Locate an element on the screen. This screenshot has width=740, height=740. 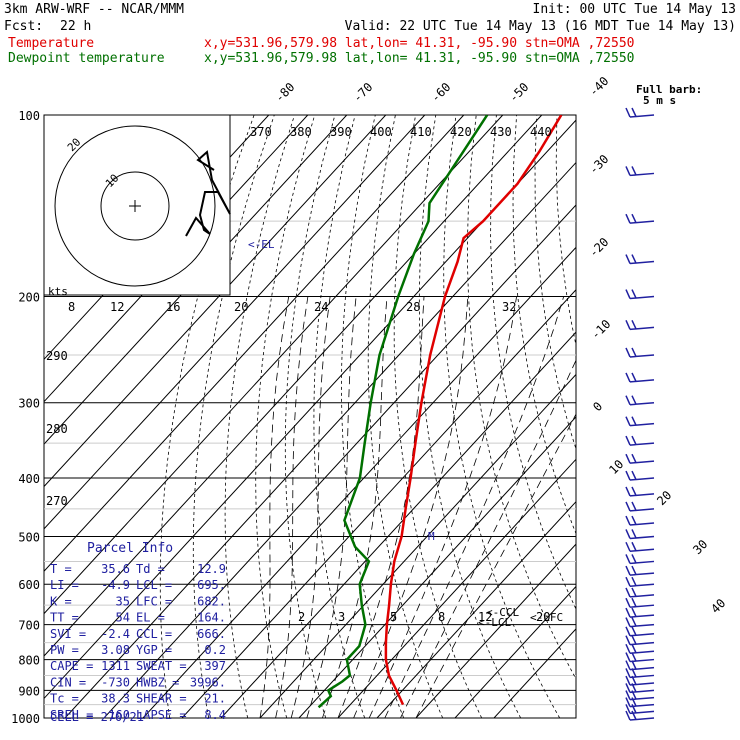
temperature-tick-label: 0 is located at coordinates (597, 406).